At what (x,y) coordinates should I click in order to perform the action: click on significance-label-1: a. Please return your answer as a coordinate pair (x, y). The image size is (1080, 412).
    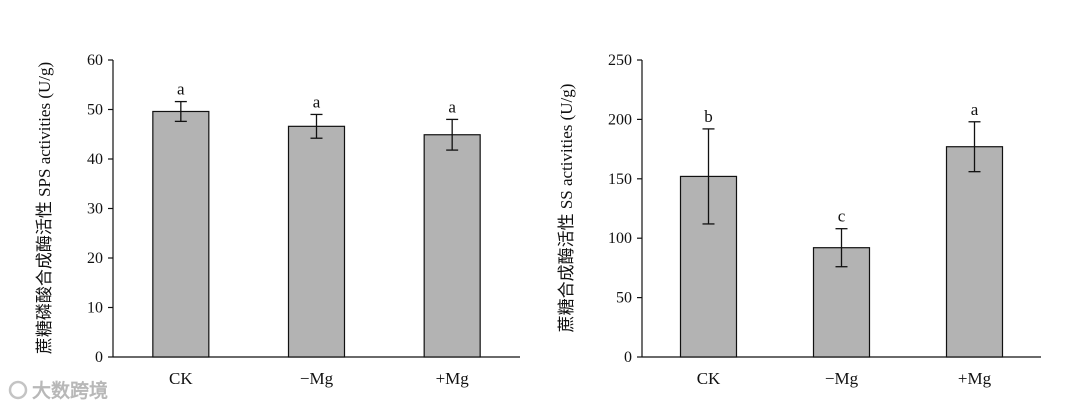
    Looking at the image, I should click on (317, 101).